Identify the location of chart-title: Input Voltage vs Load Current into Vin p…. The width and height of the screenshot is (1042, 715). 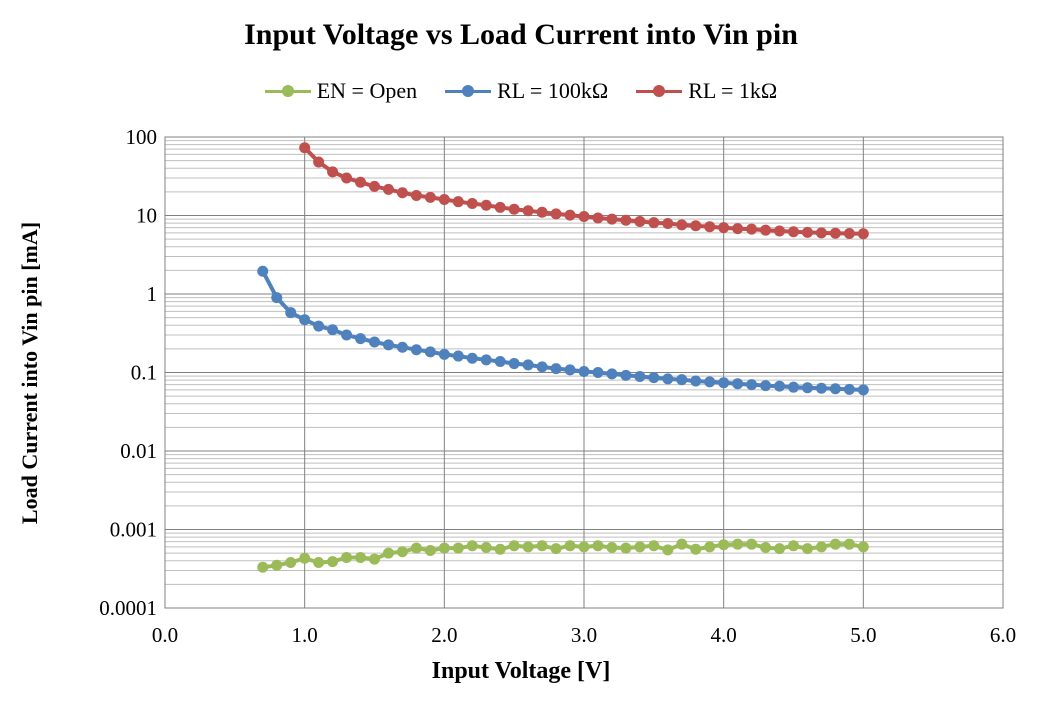
(521, 34).